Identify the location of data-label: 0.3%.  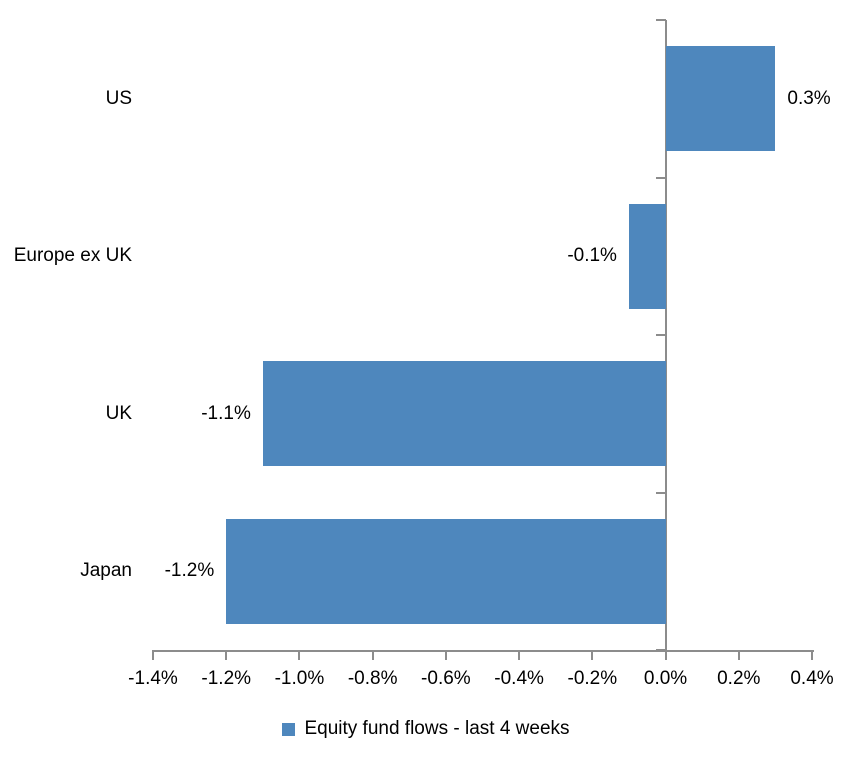
(809, 98).